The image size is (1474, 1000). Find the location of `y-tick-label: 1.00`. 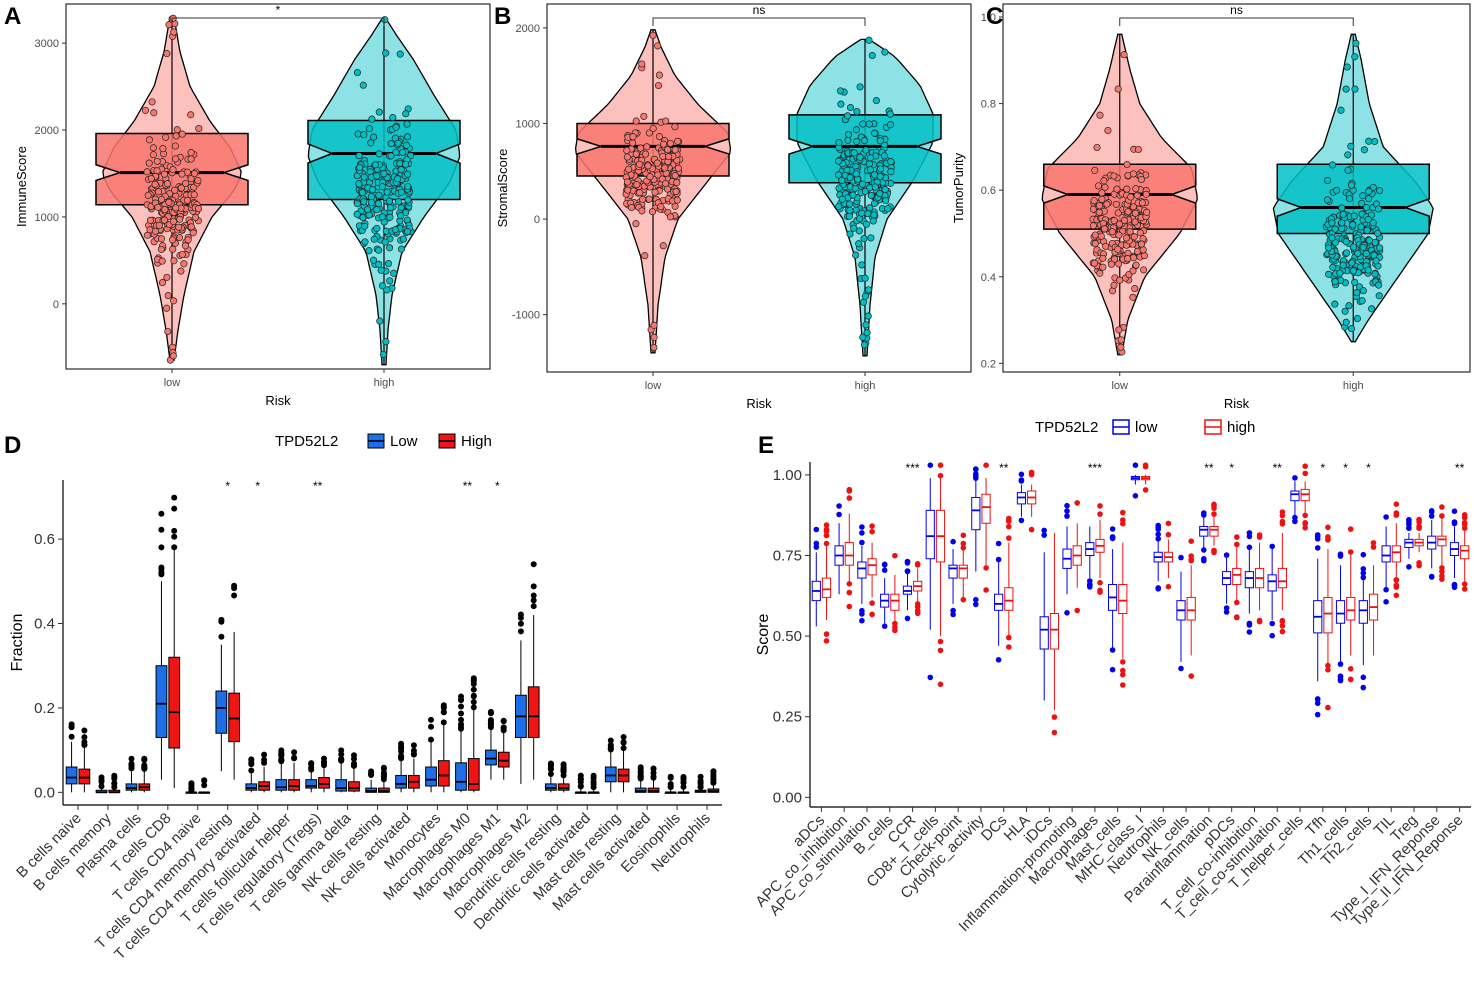

y-tick-label: 1.00 is located at coordinates (787, 475).